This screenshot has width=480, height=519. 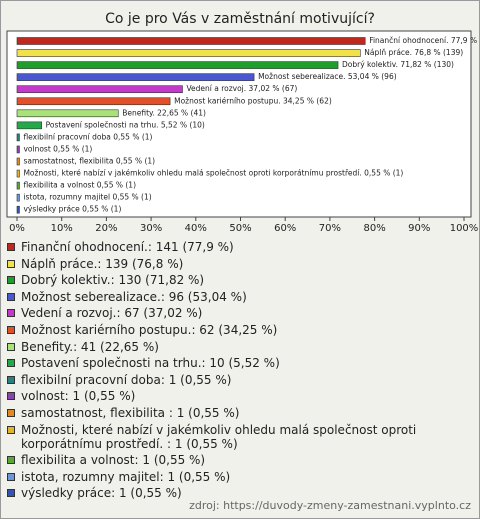 I want to click on data-label: výsledky práce 0,55 % (1), so click(x=72, y=209).